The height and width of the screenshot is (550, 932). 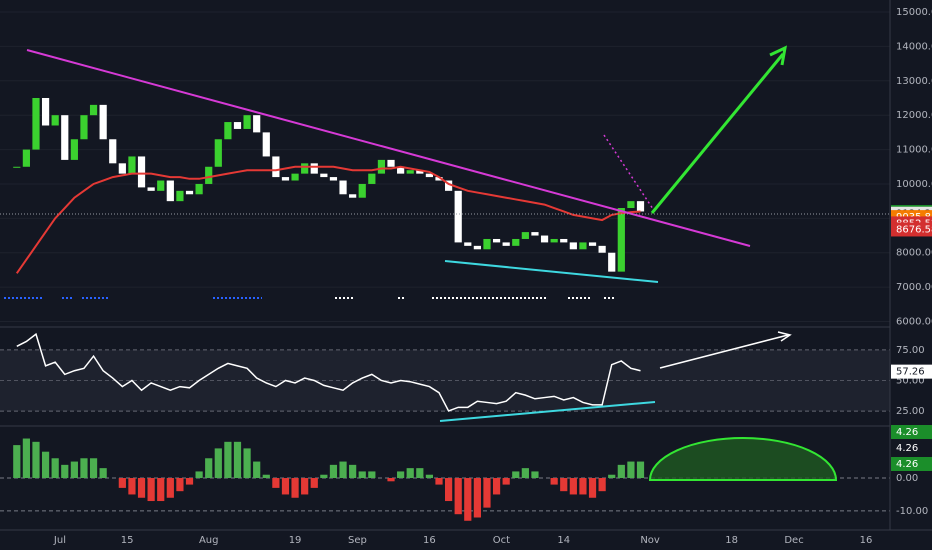 What do you see at coordinates (910, 380) in the screenshot?
I see `y-tick-label: 50.00` at bounding box center [910, 380].